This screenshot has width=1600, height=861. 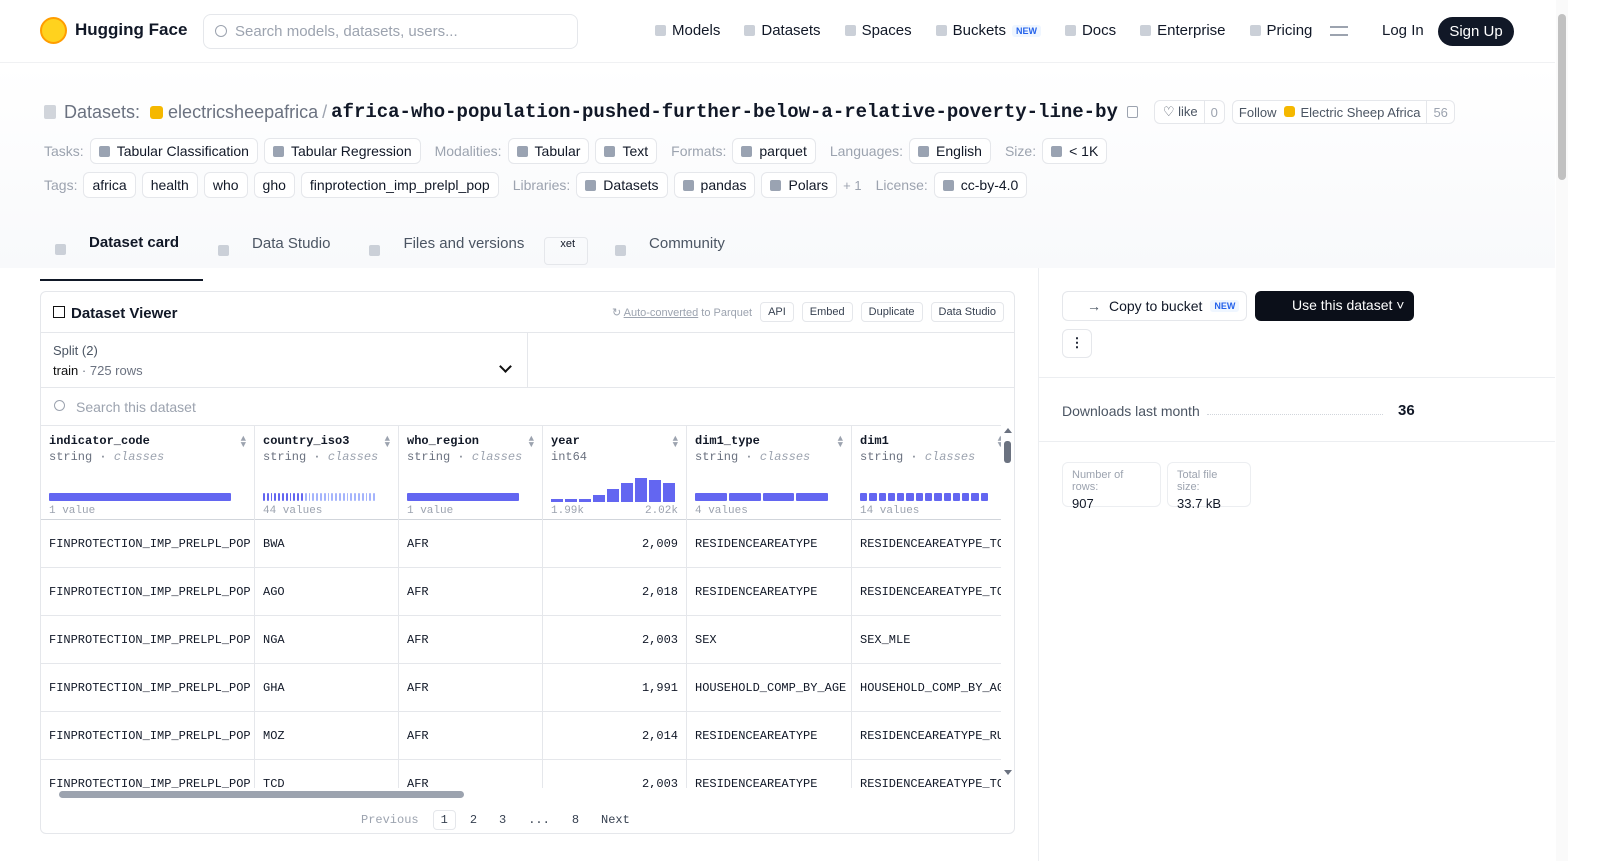 I want to click on cell: SEX, so click(x=769, y=640).